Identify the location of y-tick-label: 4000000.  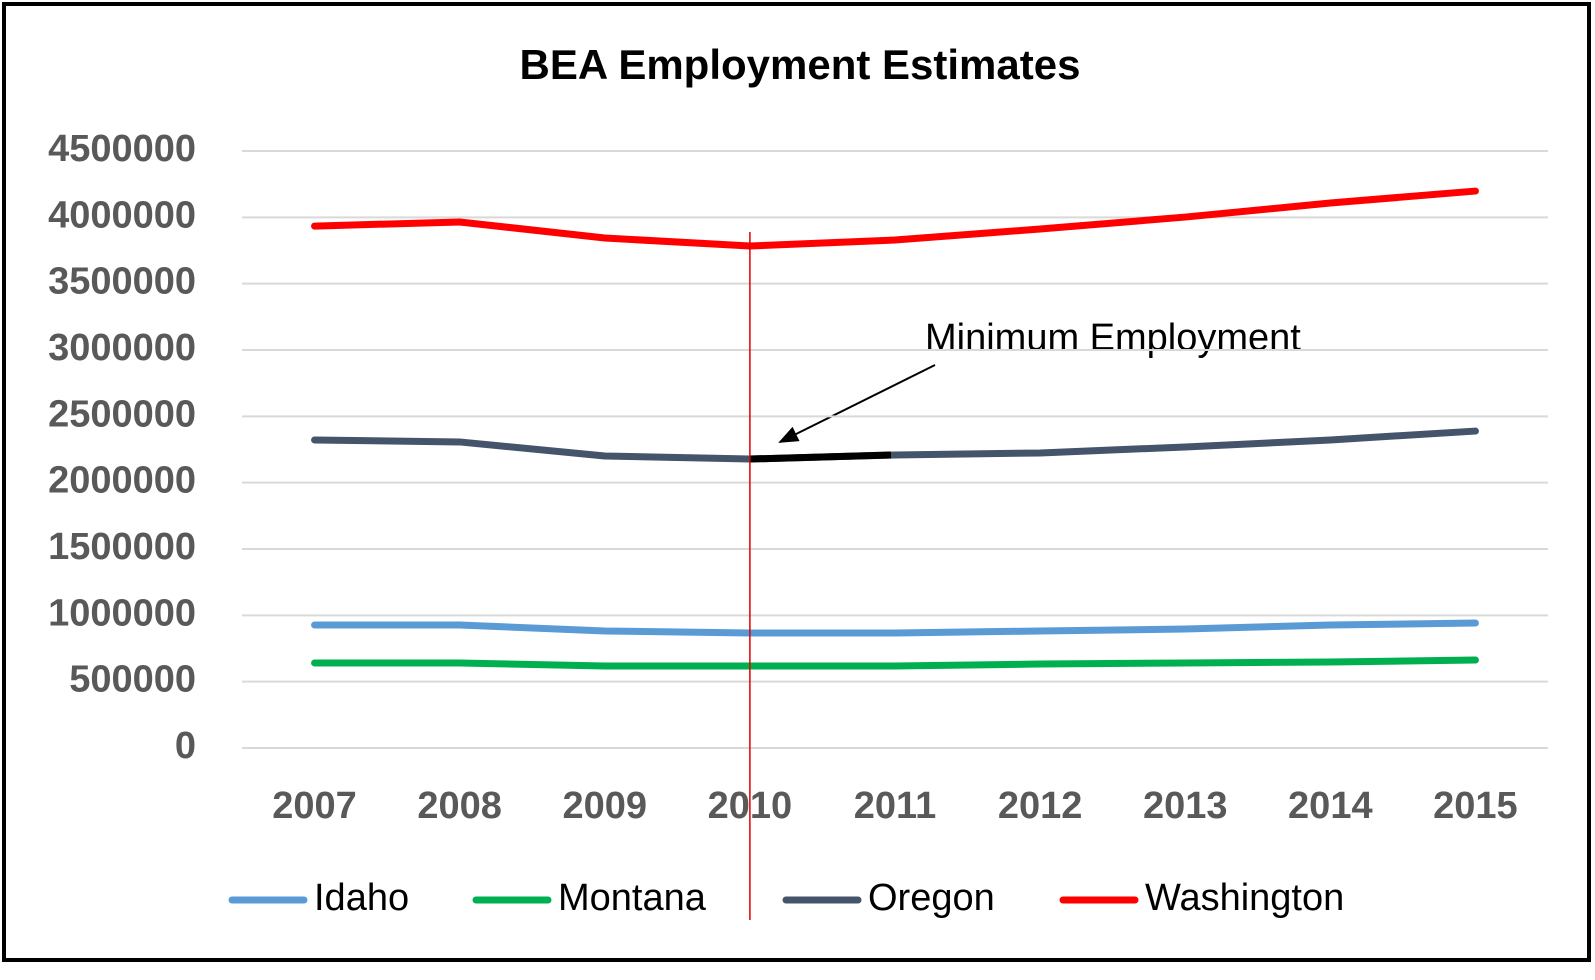
(122, 215).